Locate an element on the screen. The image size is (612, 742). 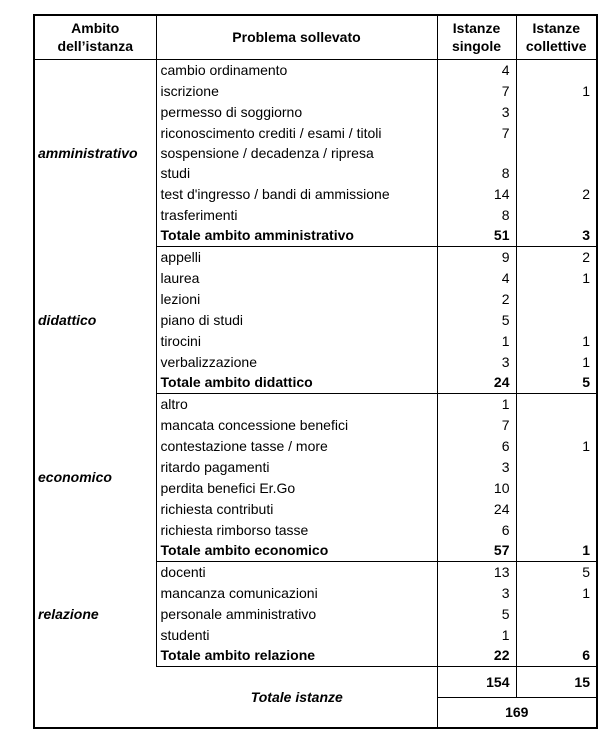
problema-label: test d'ingresso / bandi di ammissione is located at coordinates (296, 193).